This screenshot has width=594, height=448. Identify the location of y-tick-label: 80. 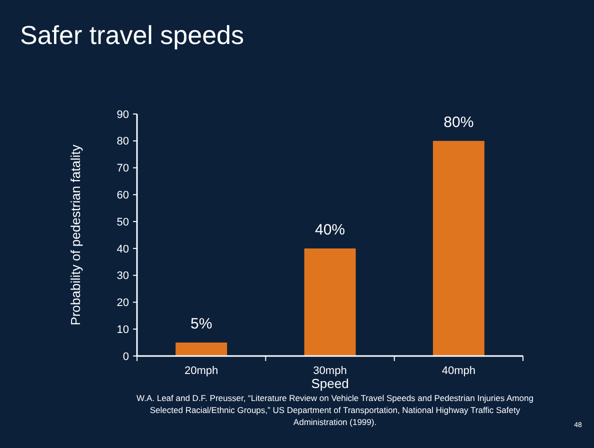
(122, 142).